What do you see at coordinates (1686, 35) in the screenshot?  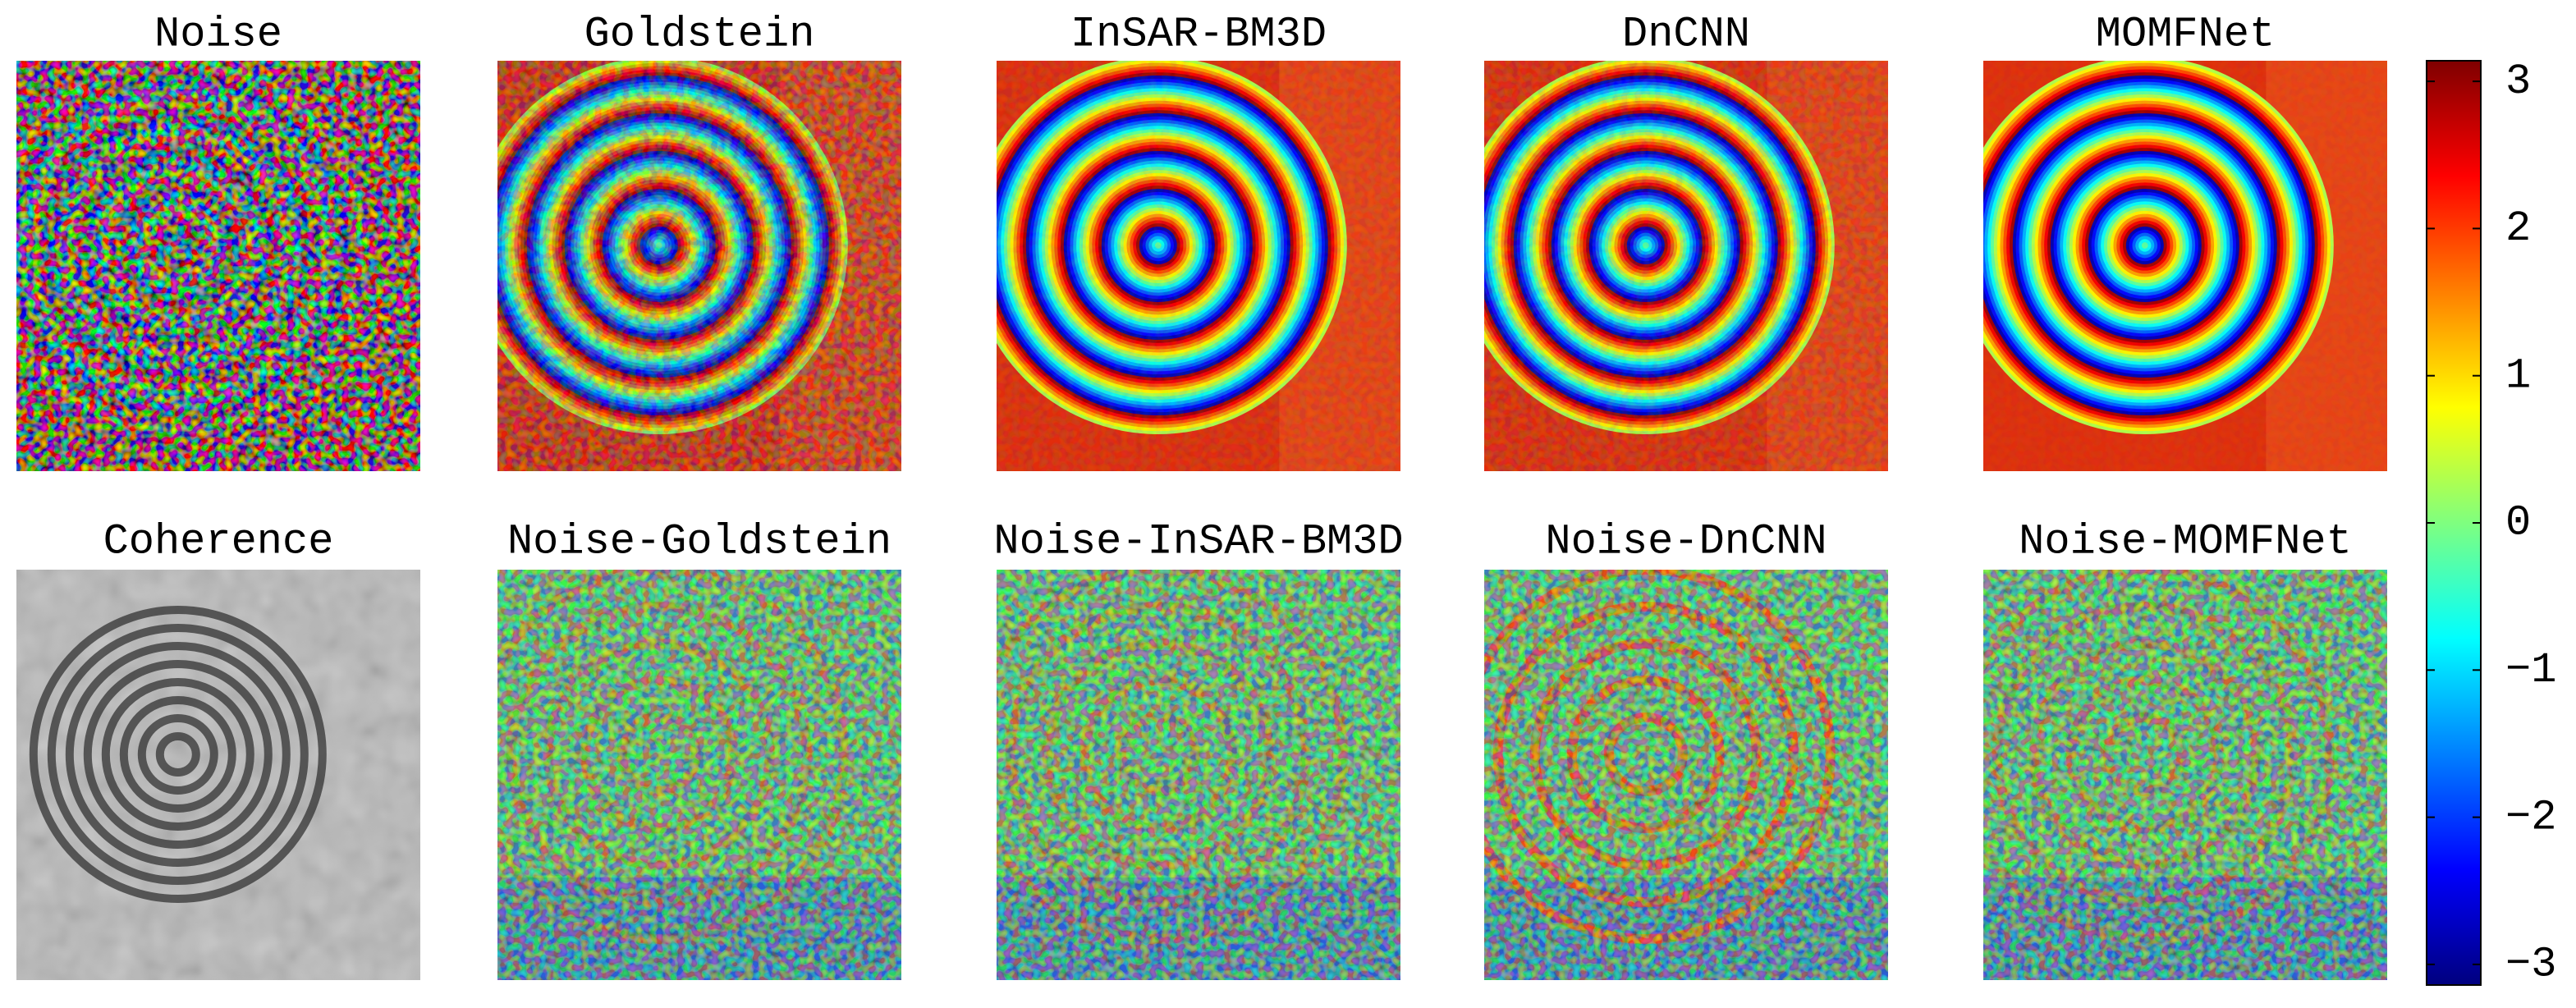 I see `panel-title: DnCNN` at bounding box center [1686, 35].